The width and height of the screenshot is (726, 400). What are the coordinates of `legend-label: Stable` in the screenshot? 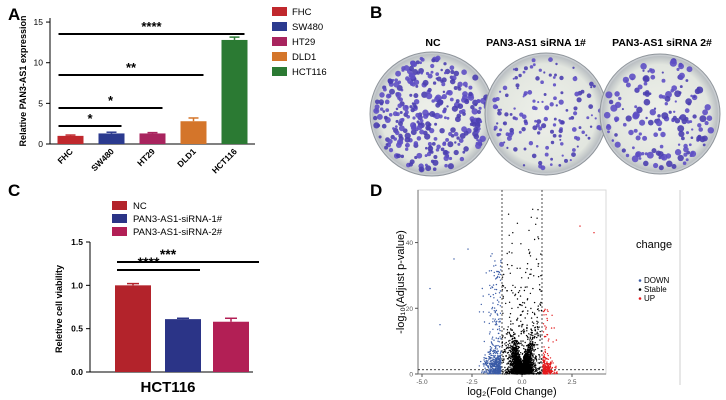 It's located at (655, 289).